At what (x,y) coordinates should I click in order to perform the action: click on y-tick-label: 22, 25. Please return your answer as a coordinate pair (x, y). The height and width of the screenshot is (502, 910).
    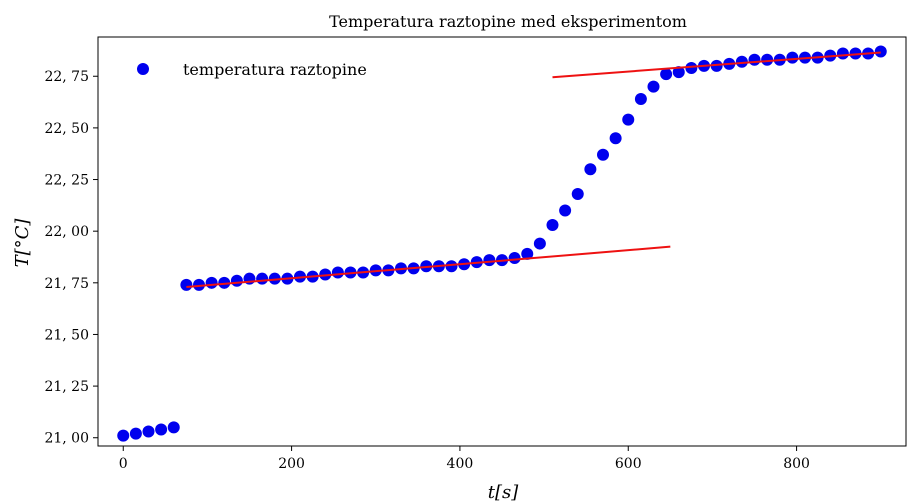
    Looking at the image, I should click on (66, 181).